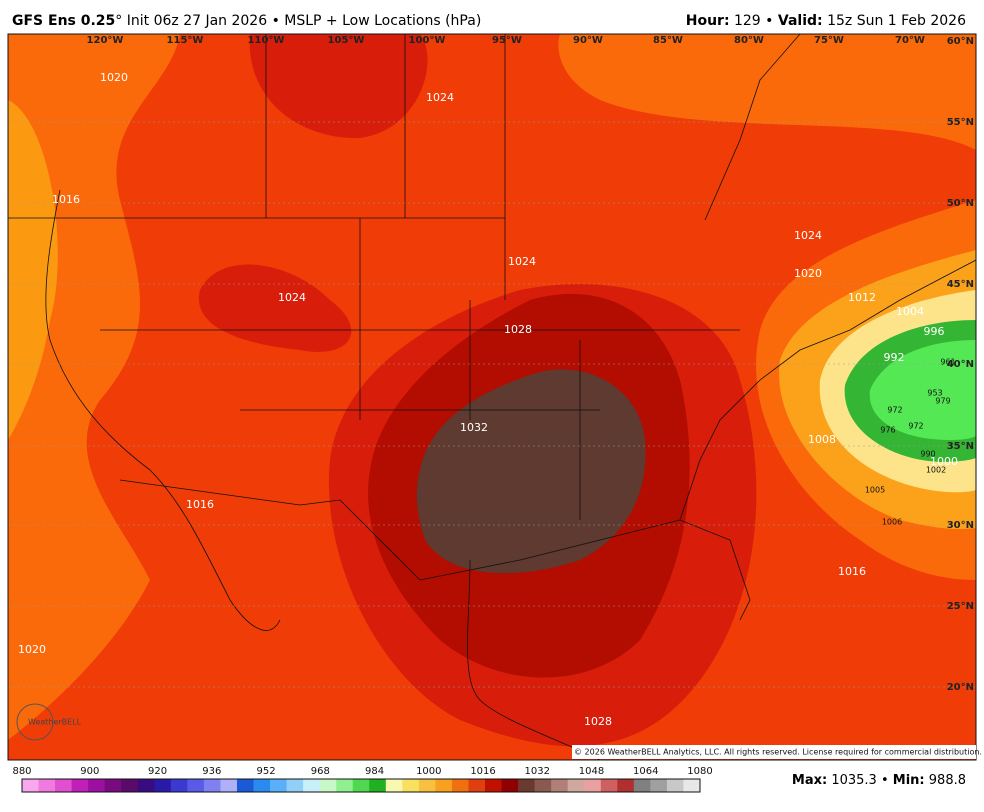  What do you see at coordinates (157, 771) in the screenshot?
I see `colorbar-label: 920` at bounding box center [157, 771].